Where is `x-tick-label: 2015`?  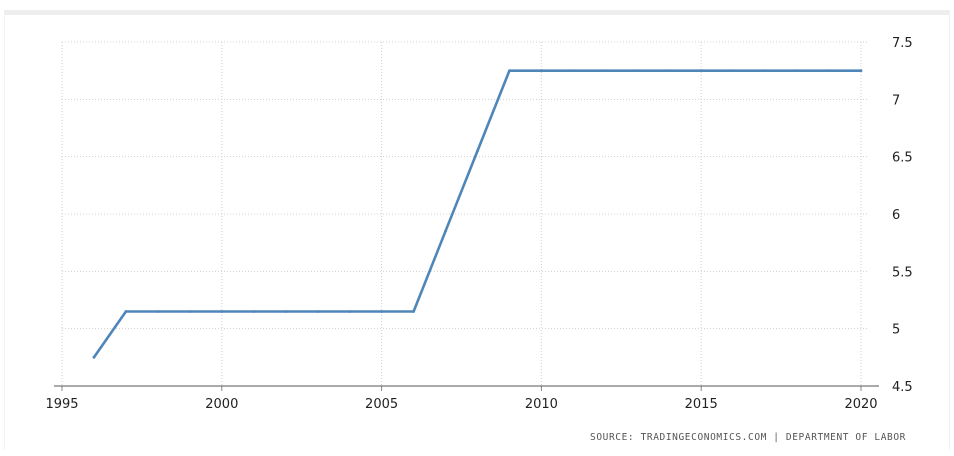 x-tick-label: 2015 is located at coordinates (701, 404).